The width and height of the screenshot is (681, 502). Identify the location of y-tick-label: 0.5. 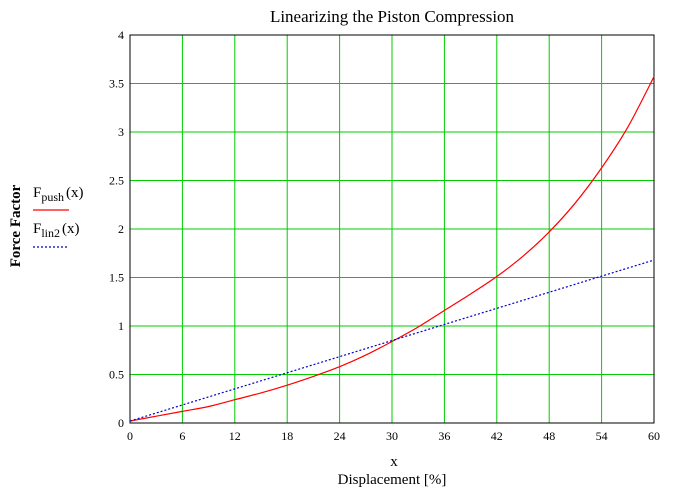
(116, 375).